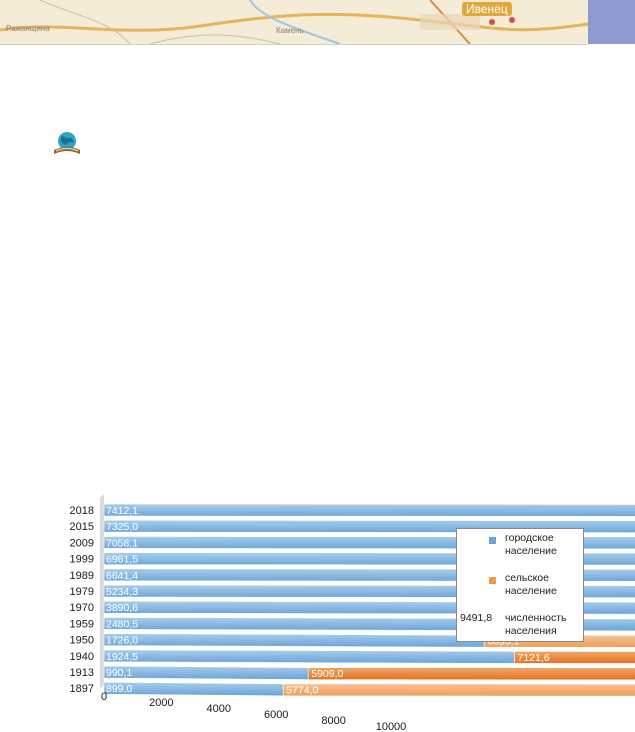  I want to click on category-label: 2015, so click(82, 527).